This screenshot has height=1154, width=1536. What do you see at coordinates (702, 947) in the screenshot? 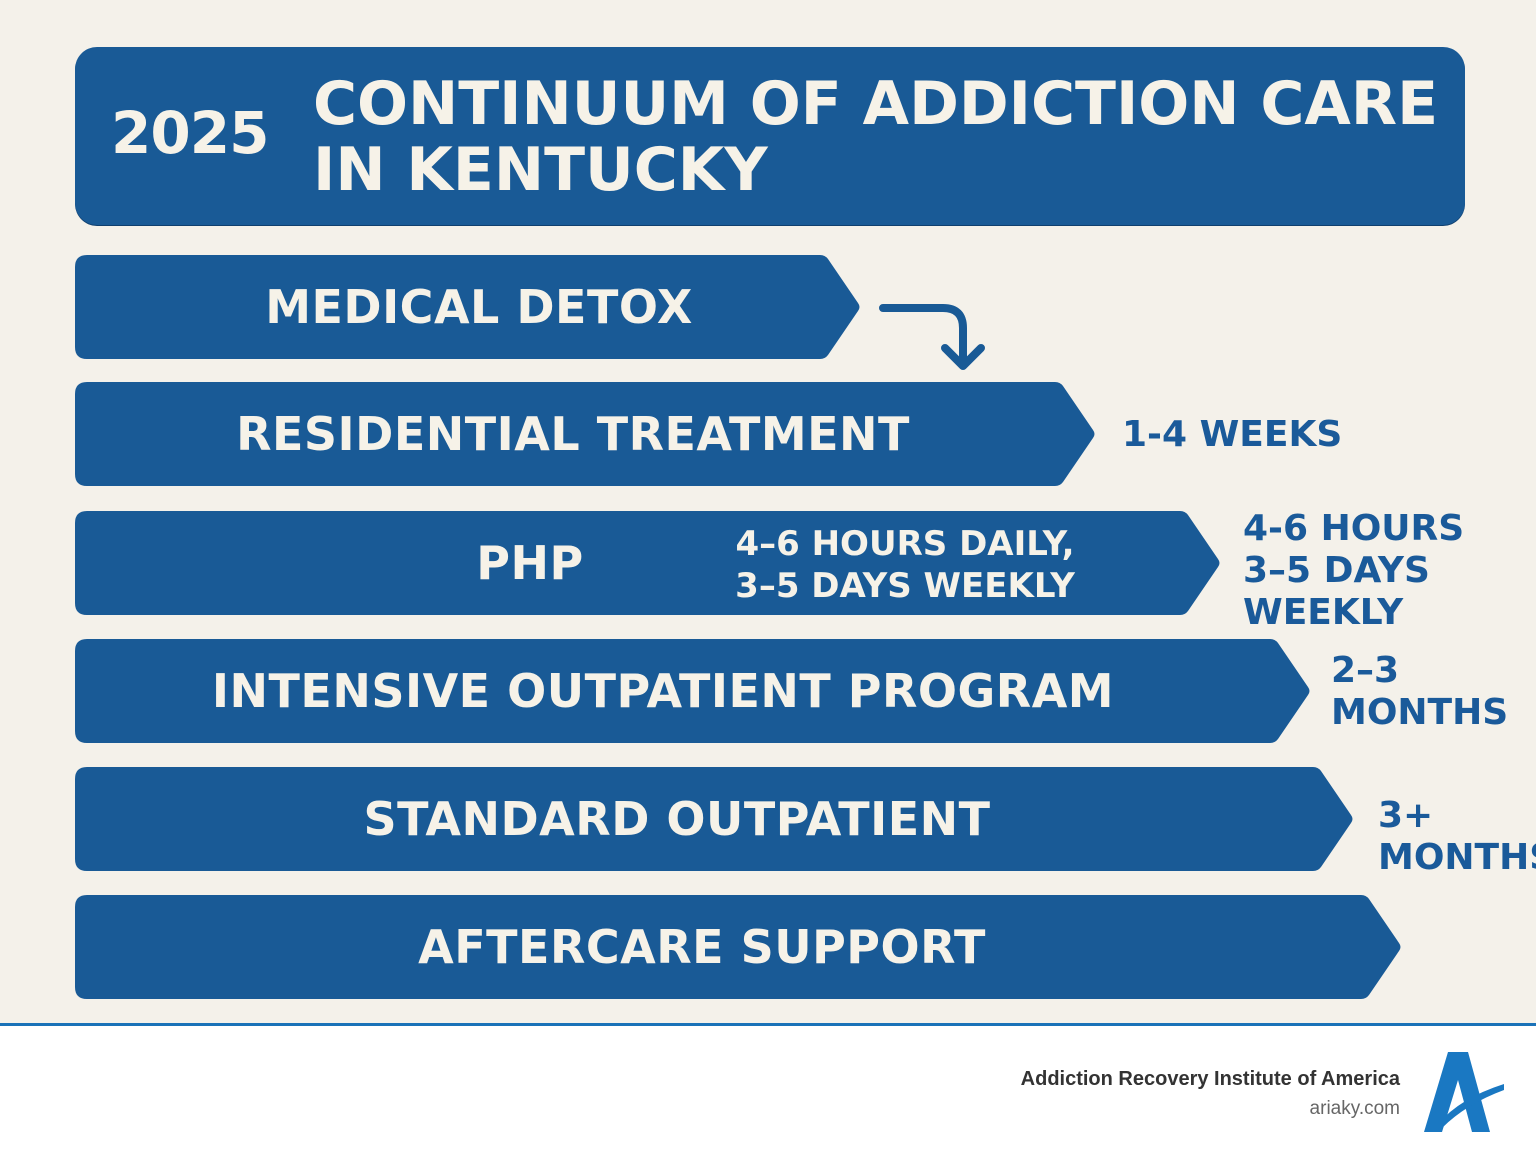
I see `stage-label: AFTERCARE SUPPORT` at bounding box center [702, 947].